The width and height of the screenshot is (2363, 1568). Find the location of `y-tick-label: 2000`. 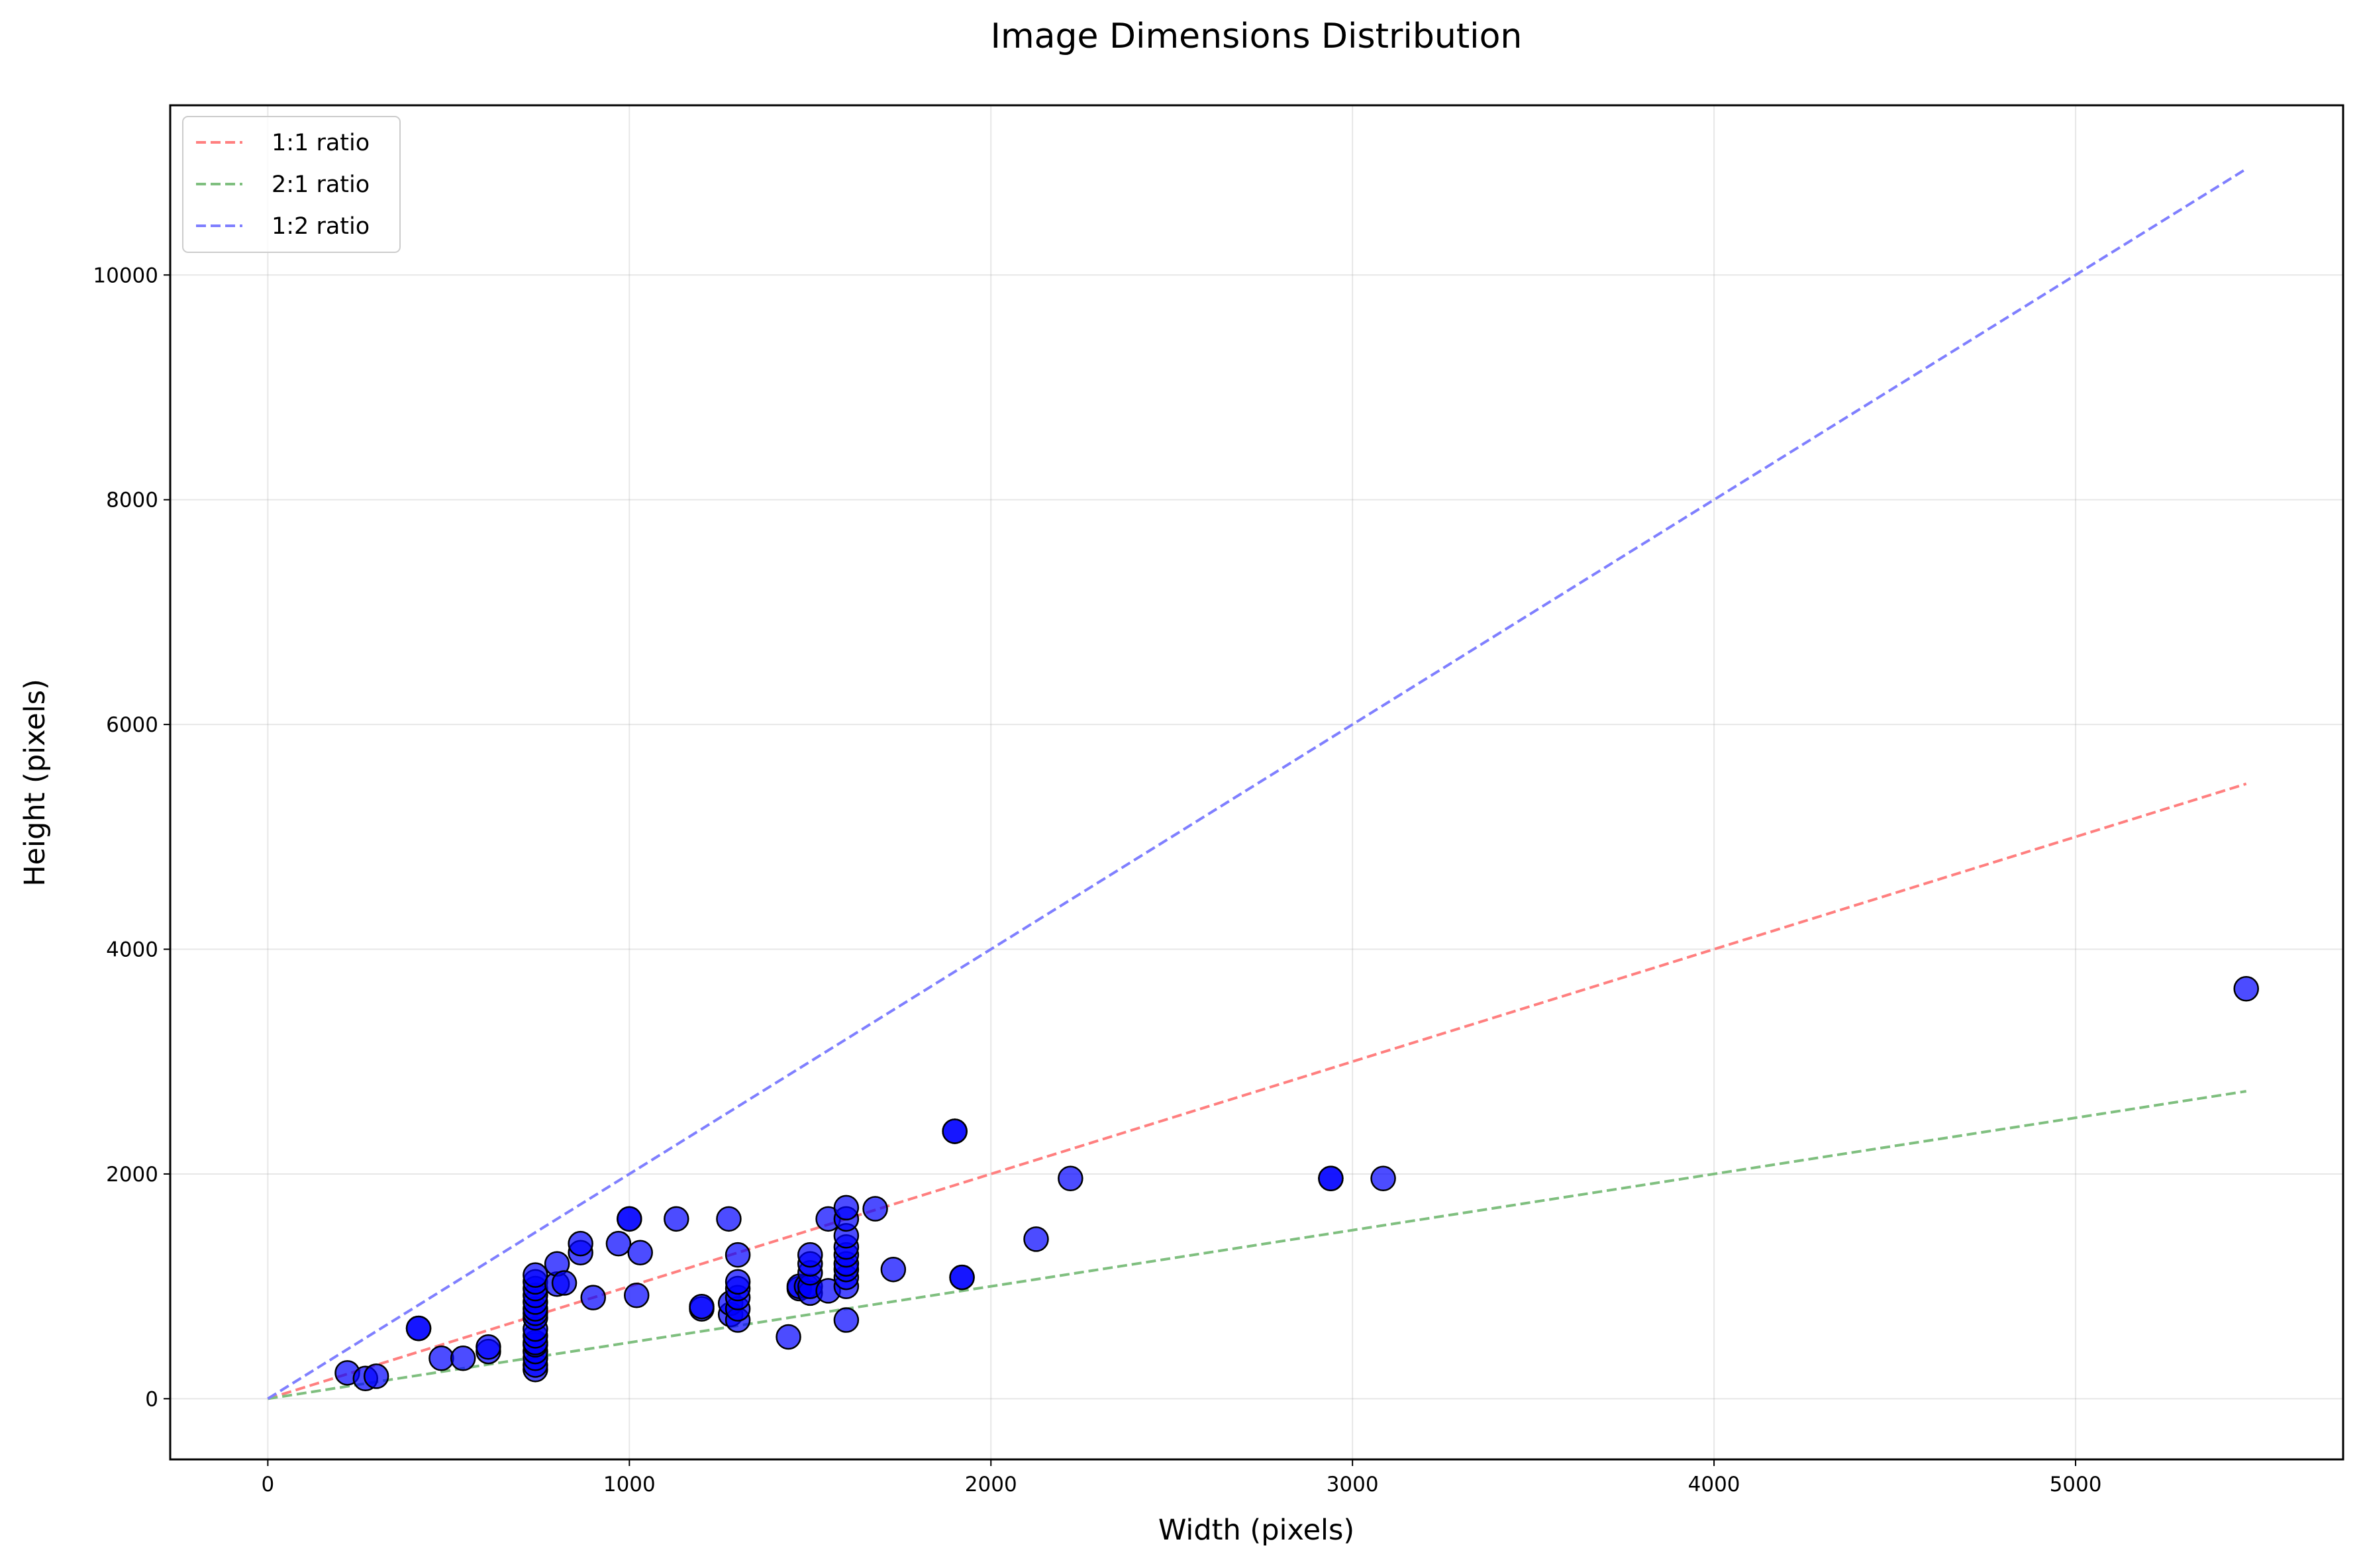

y-tick-label: 2000 is located at coordinates (132, 1175).